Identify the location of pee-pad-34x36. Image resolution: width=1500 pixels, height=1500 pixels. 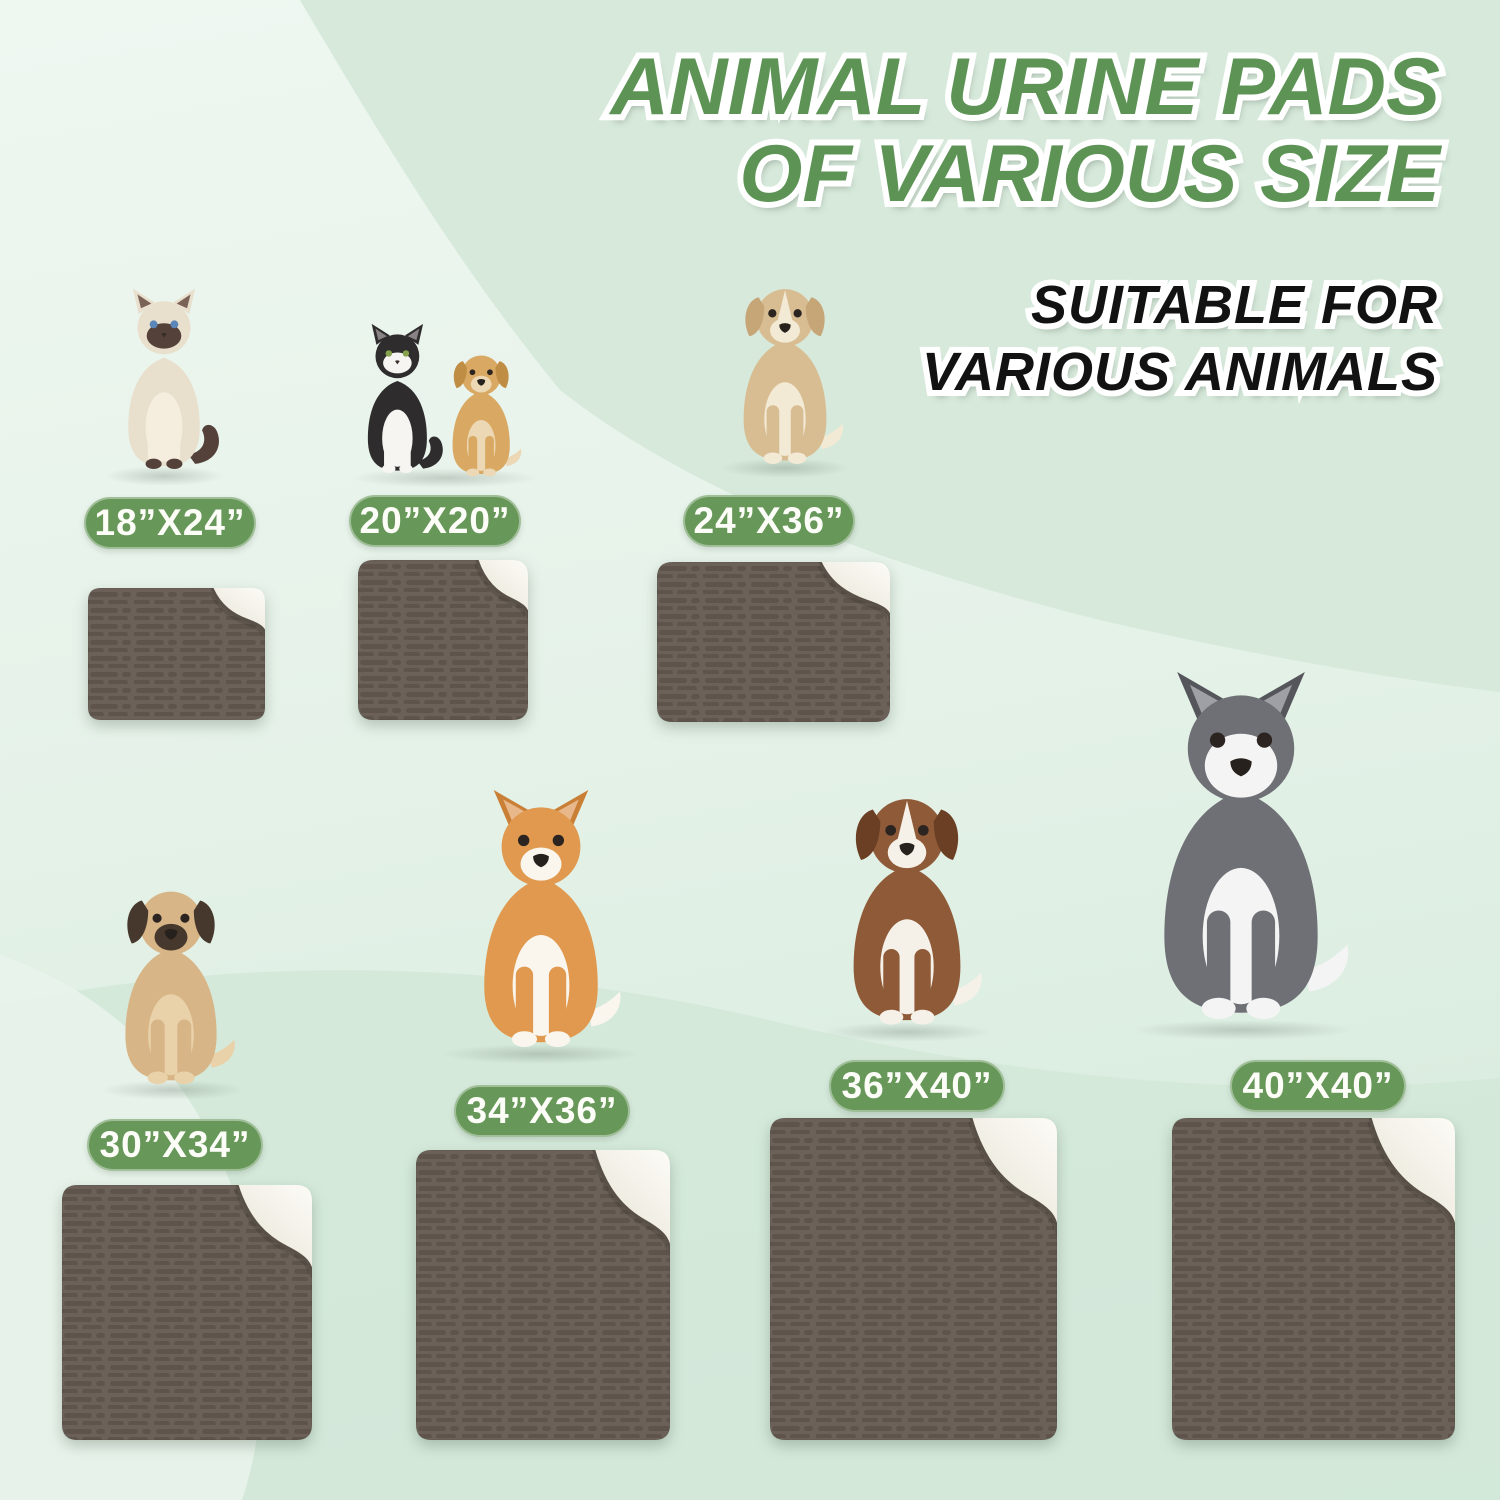
(543, 1295).